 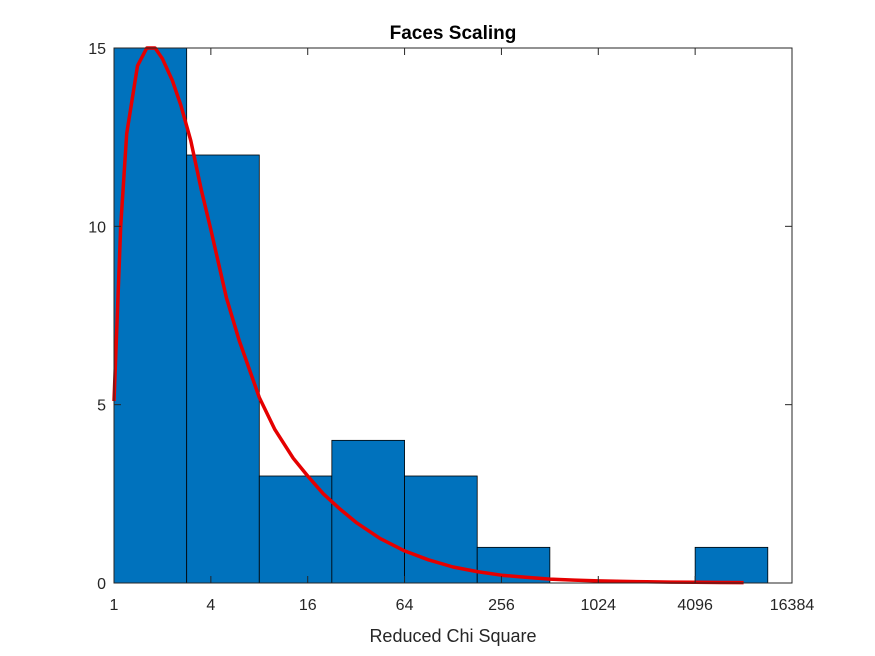 I want to click on x-tick-label: 4096, so click(x=695, y=605).